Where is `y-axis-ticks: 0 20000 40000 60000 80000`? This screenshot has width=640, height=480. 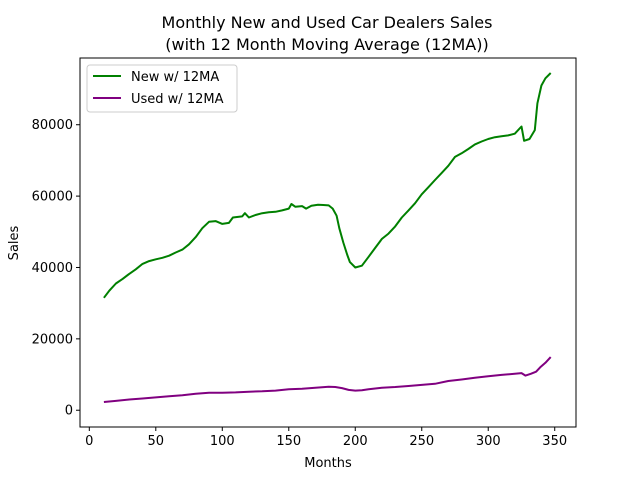
y-axis-ticks: 0 20000 40000 60000 80000 is located at coordinates (56, 268).